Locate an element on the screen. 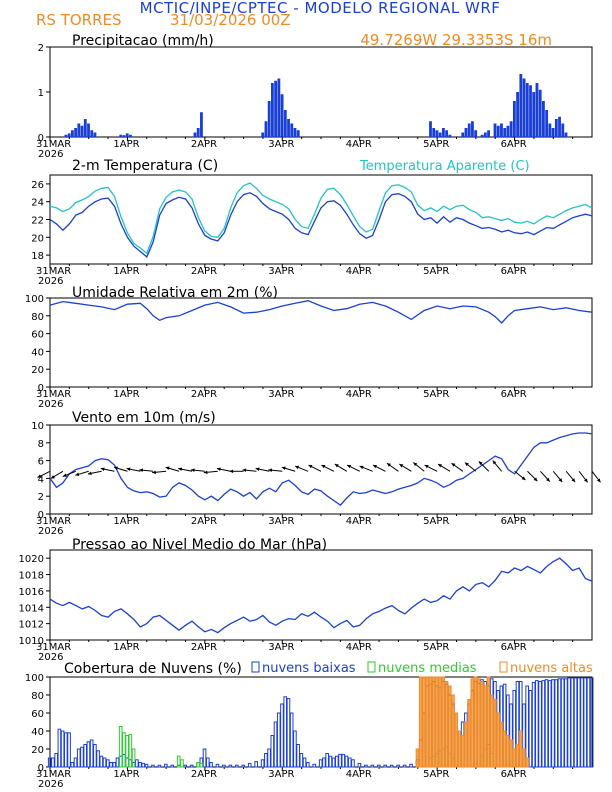  precip-ytick-label: 0 is located at coordinates (41, 138).